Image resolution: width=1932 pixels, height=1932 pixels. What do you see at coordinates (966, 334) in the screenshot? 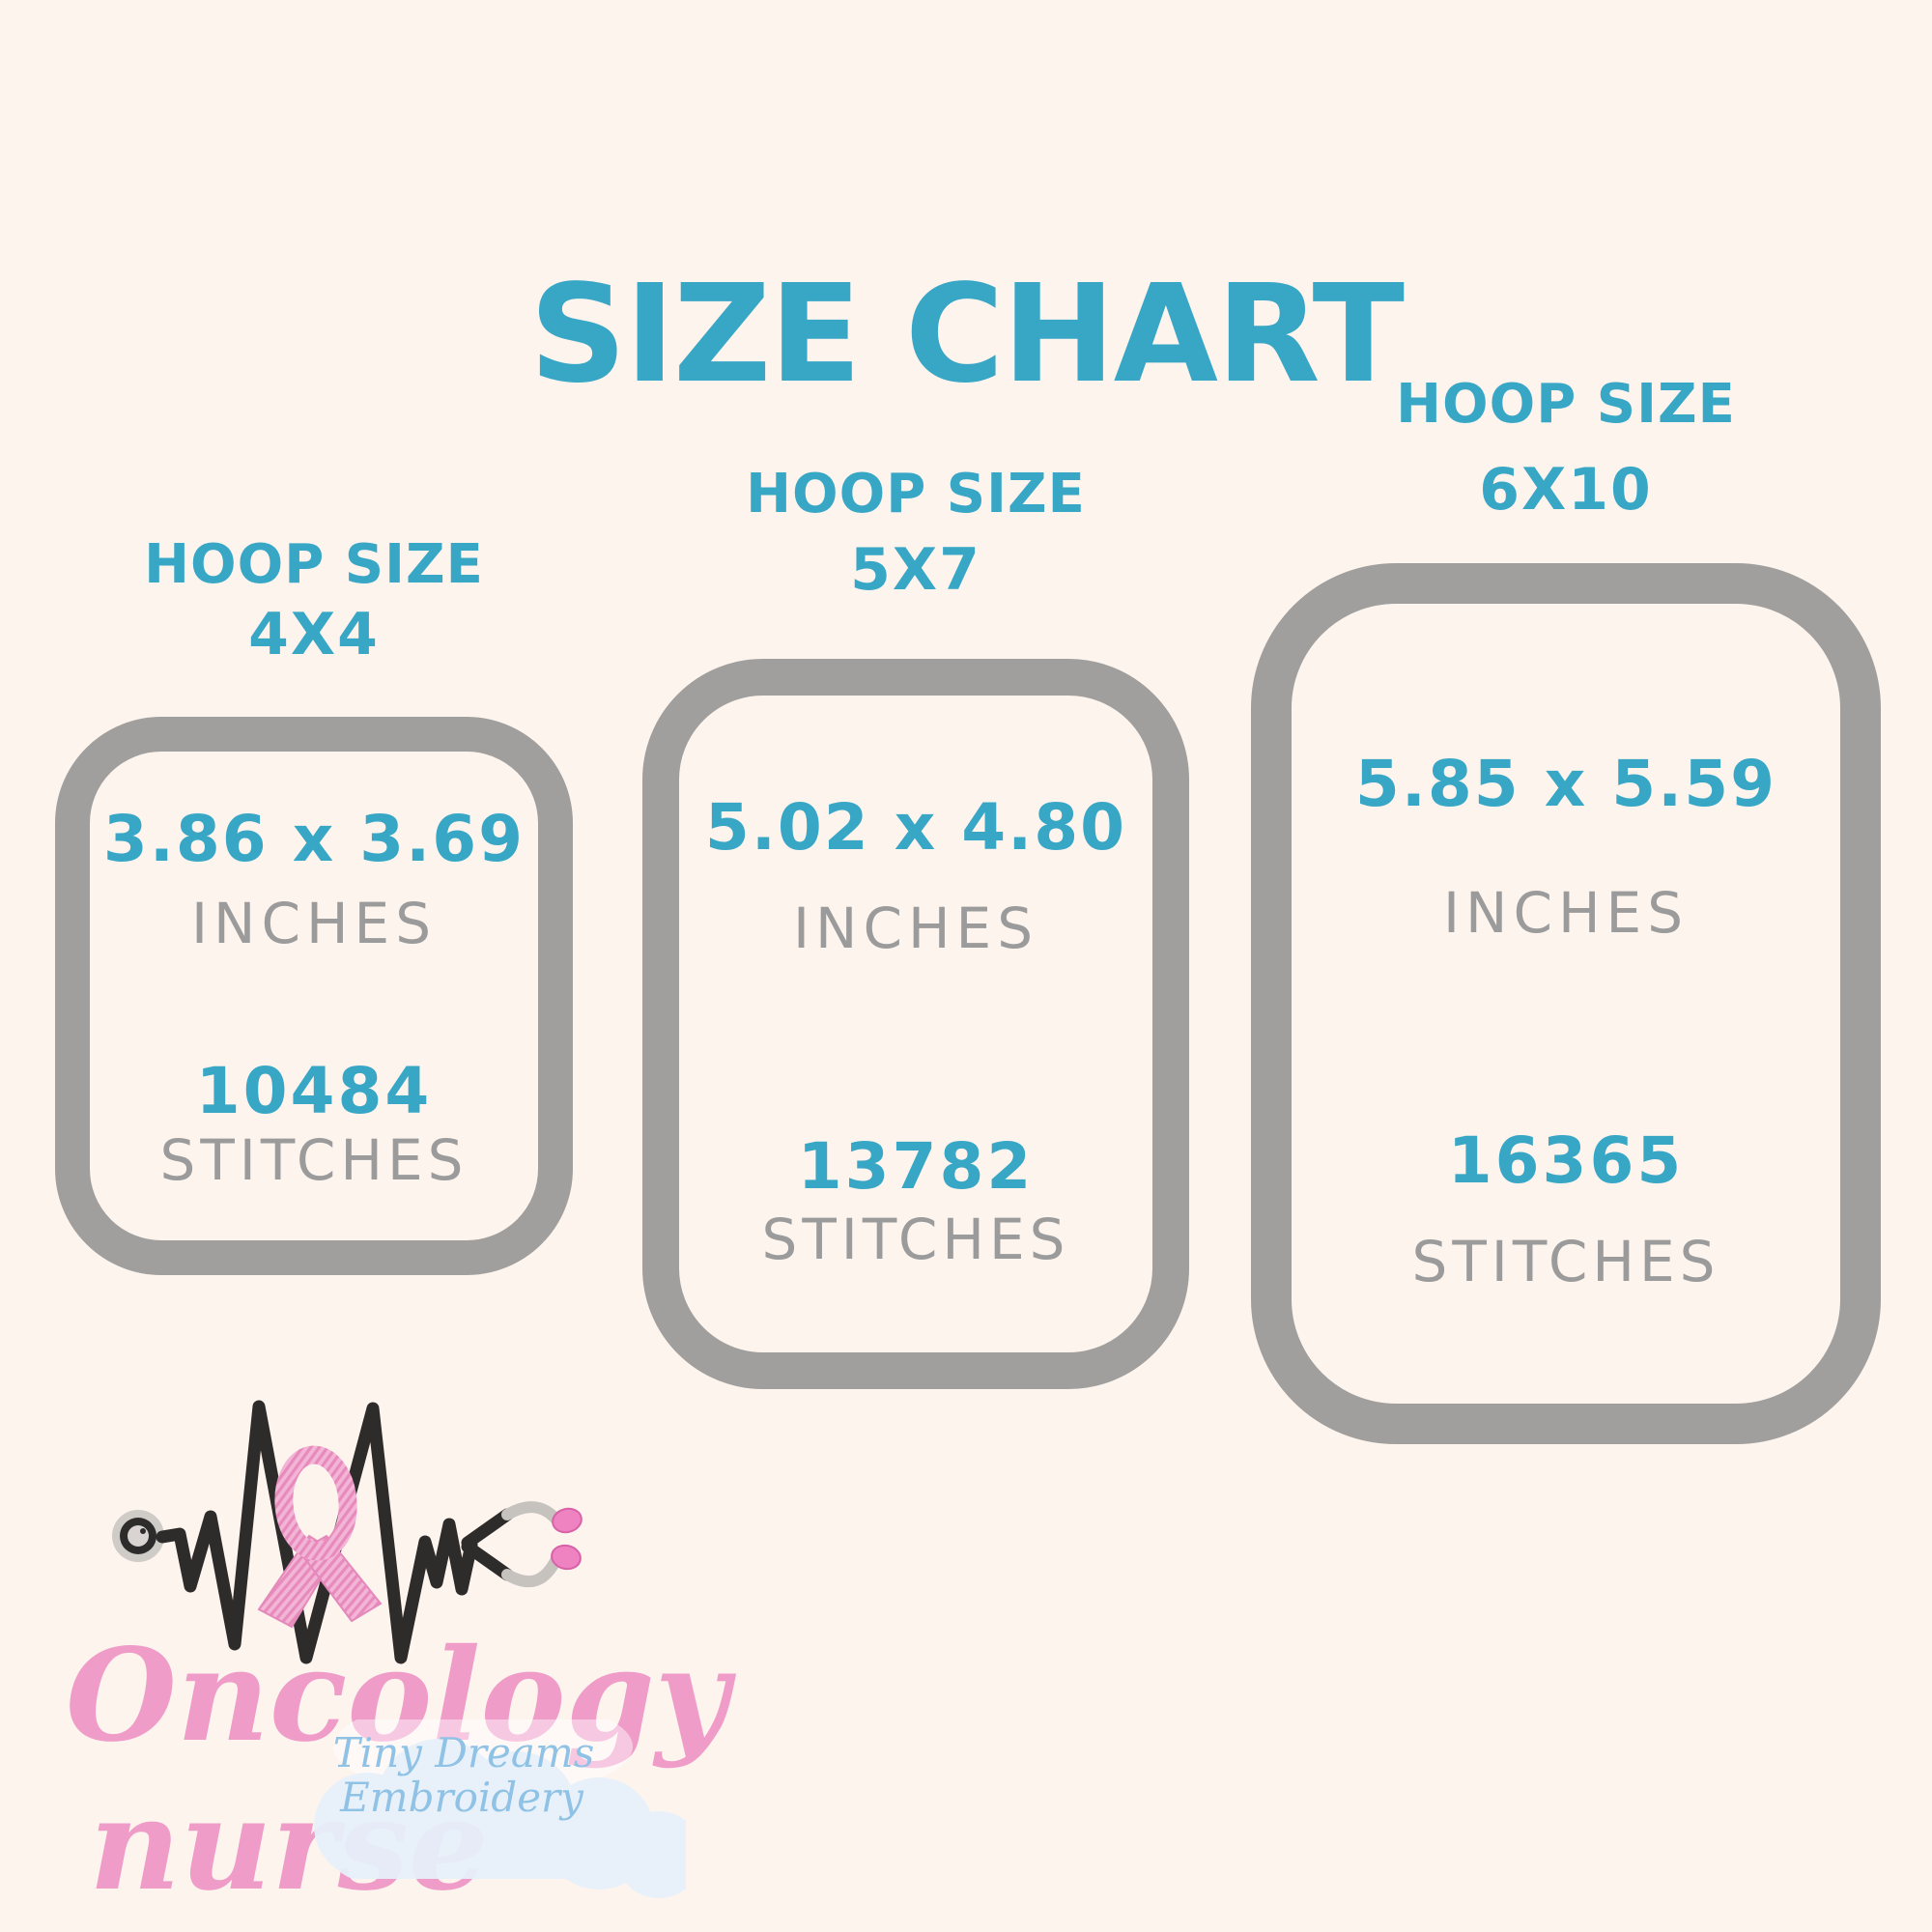
I see `page-title: SIZE CHART` at bounding box center [966, 334].